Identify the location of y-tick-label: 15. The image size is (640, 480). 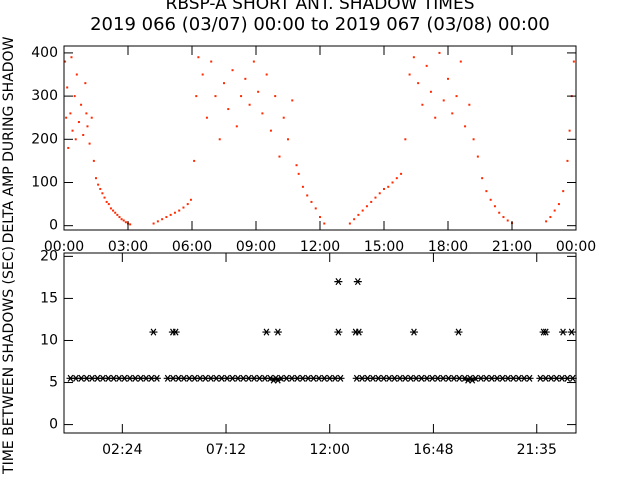
(49, 298).